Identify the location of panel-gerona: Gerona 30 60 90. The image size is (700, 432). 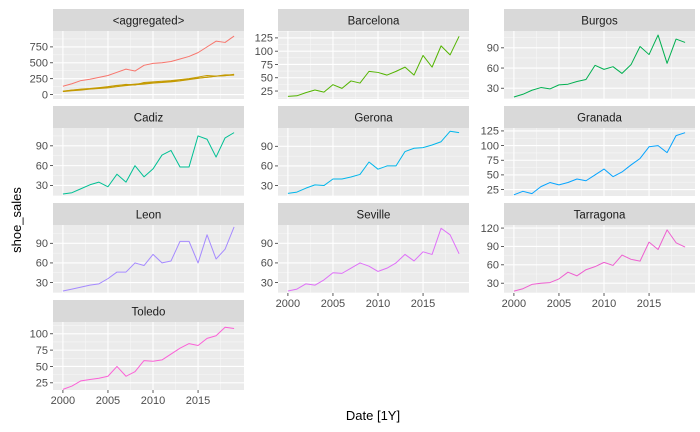
(365, 151).